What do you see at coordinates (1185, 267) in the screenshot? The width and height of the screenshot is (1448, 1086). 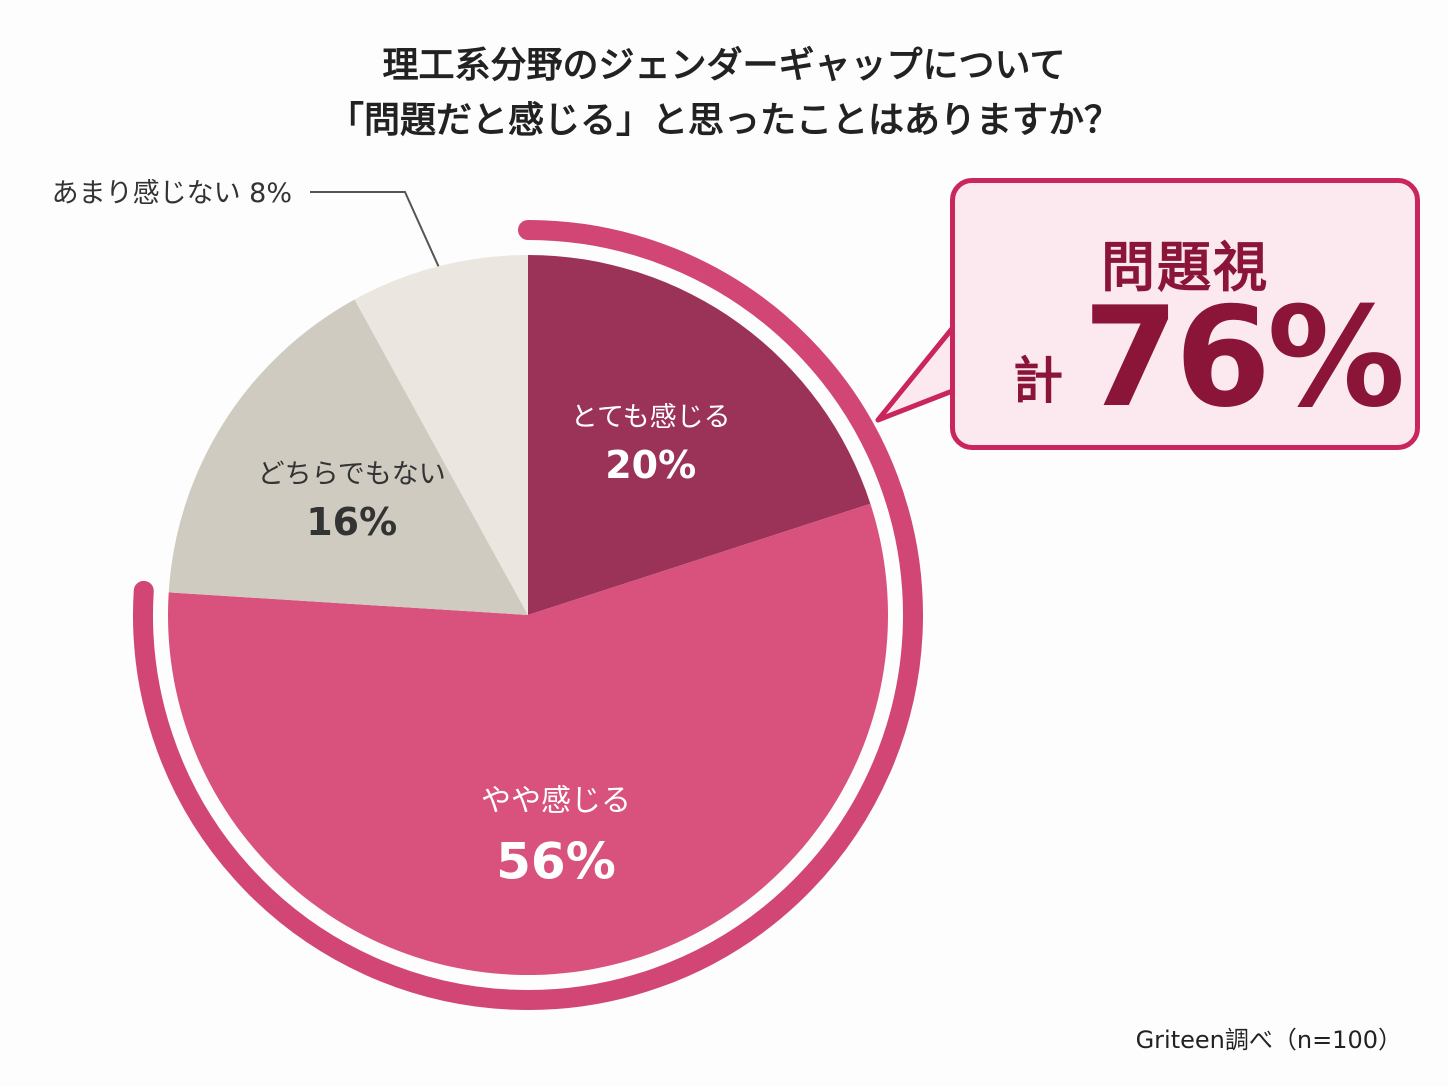 I see `callout-label: 問題視` at bounding box center [1185, 267].